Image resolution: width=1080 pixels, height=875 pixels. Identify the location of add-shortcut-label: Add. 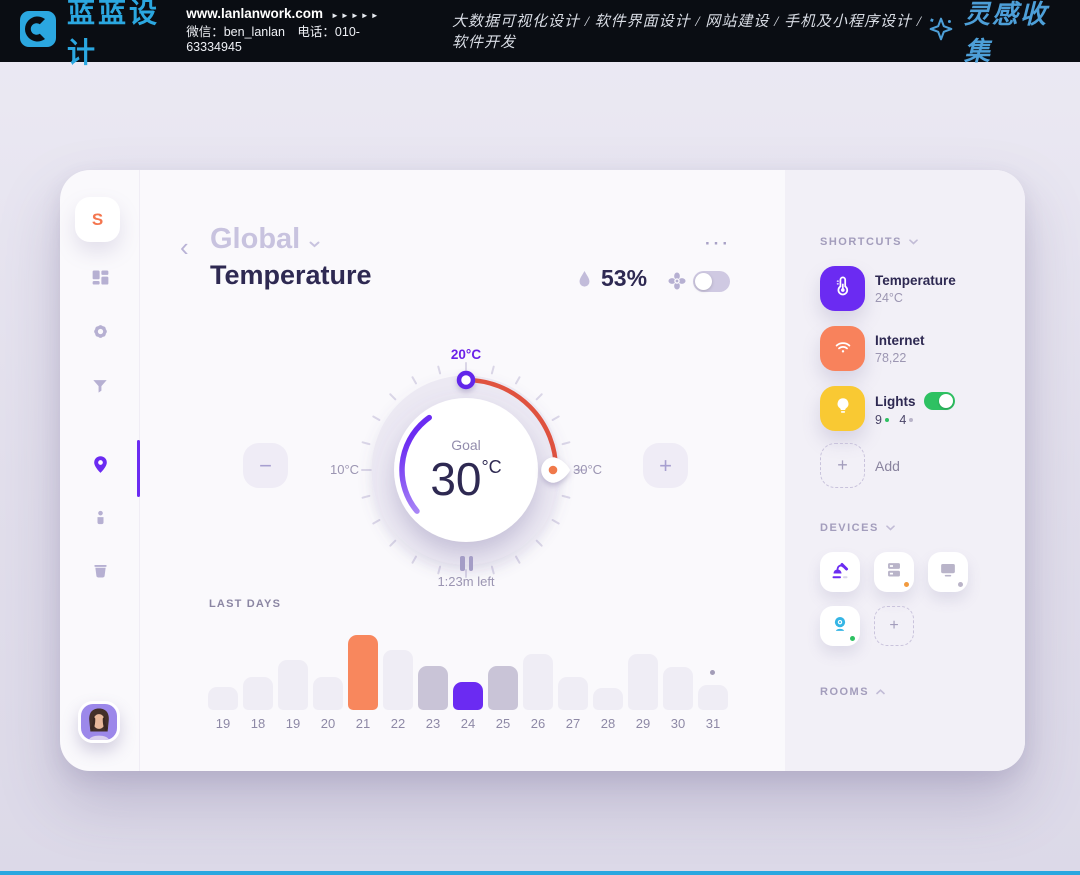
(887, 466).